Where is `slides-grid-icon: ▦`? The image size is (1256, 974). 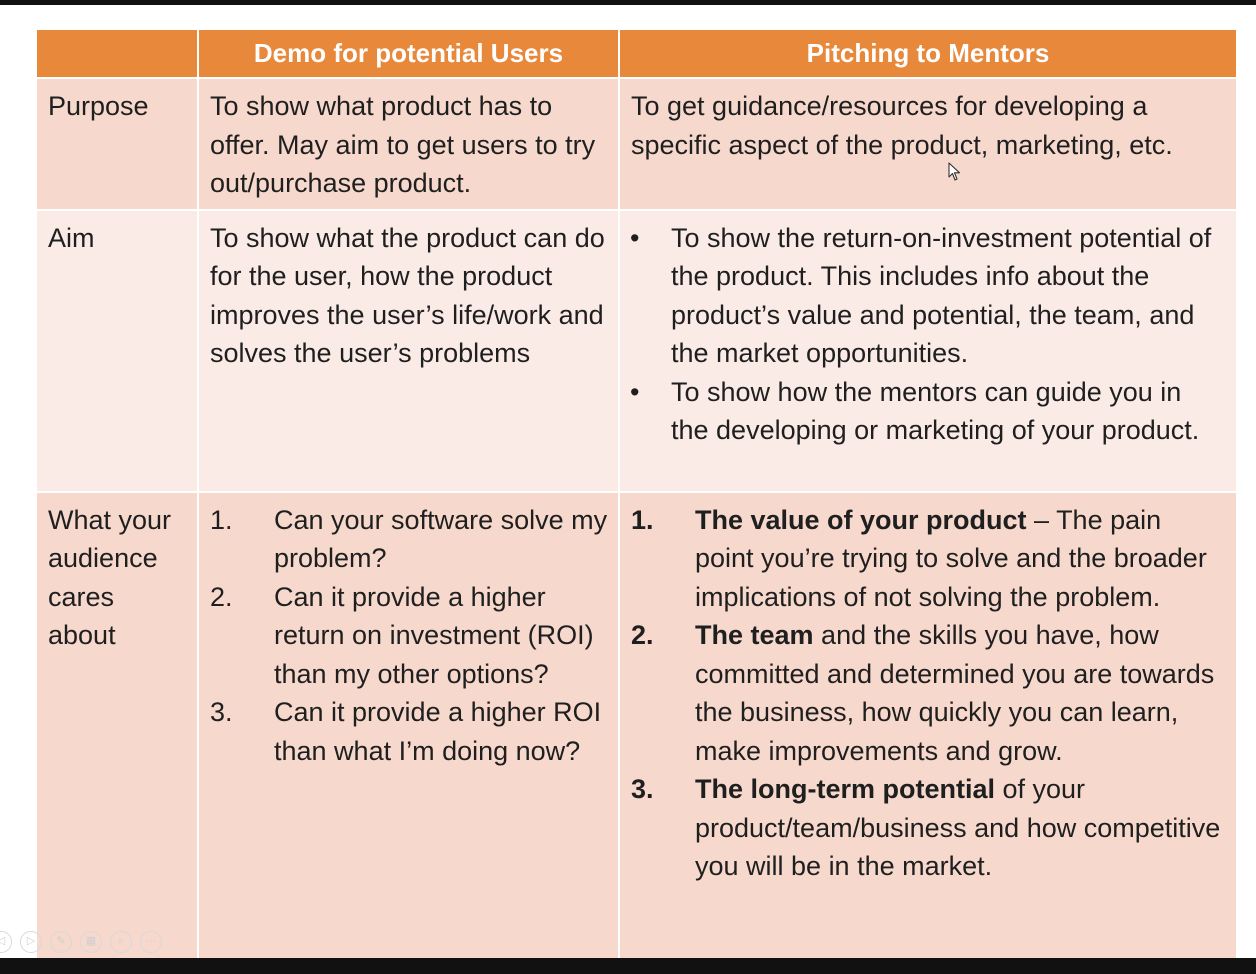 slides-grid-icon: ▦ is located at coordinates (91, 942).